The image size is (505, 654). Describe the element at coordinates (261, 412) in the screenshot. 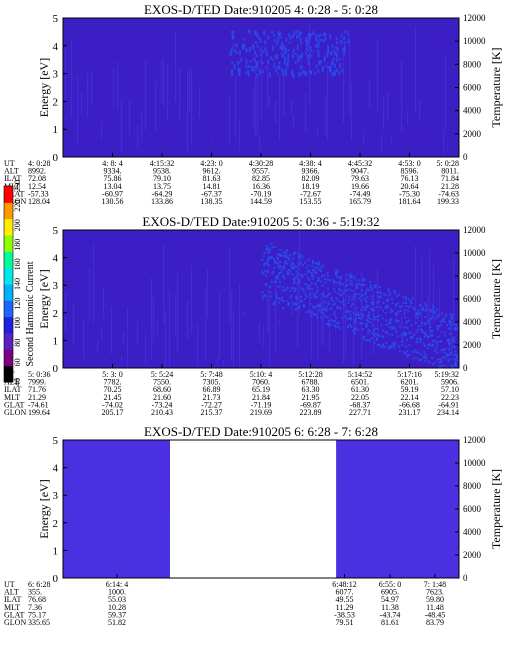

I see `cell-glon: 219.69` at that location.